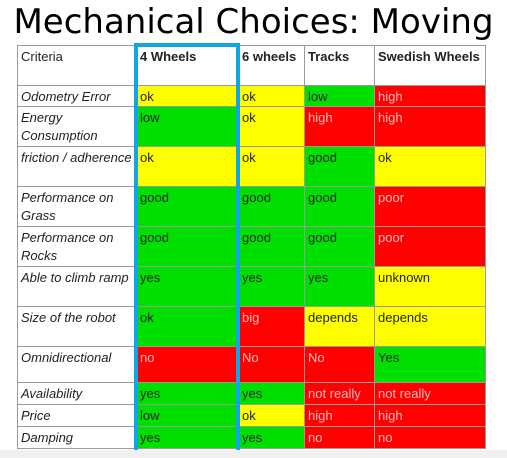 The image size is (507, 458). I want to click on criteria-cell: Odometry Error, so click(77, 96).